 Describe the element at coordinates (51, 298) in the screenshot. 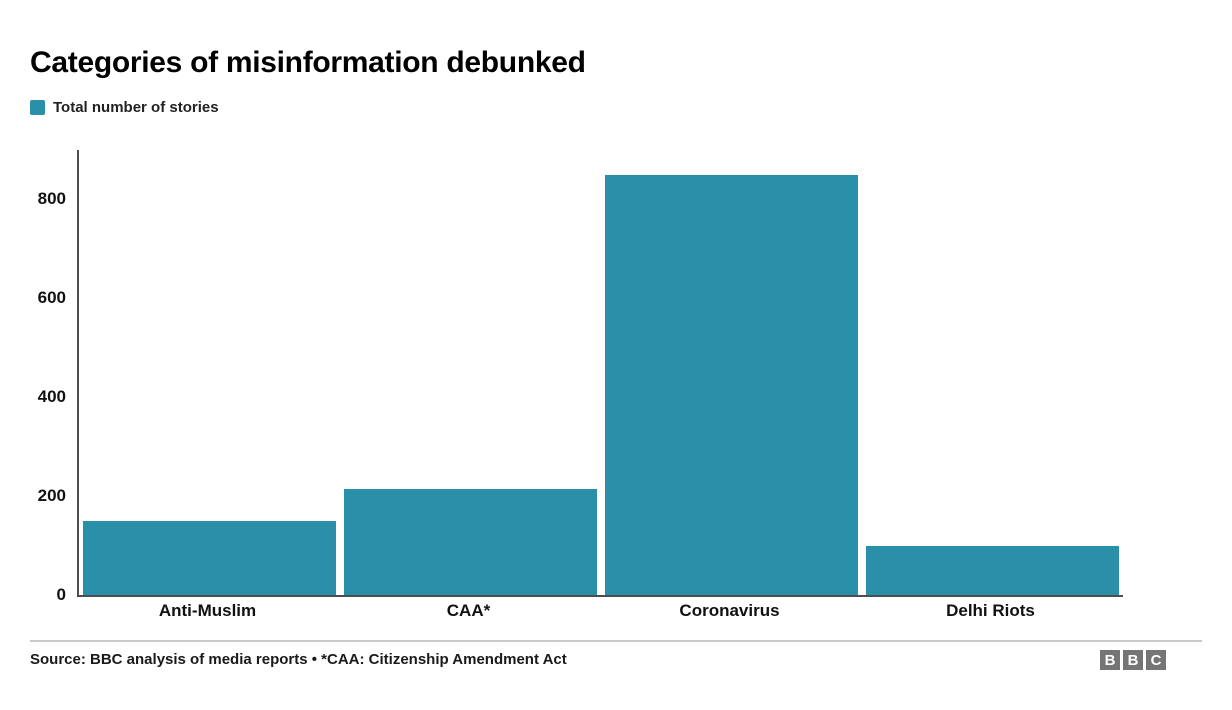

I see `y-tick-label: 600` at that location.